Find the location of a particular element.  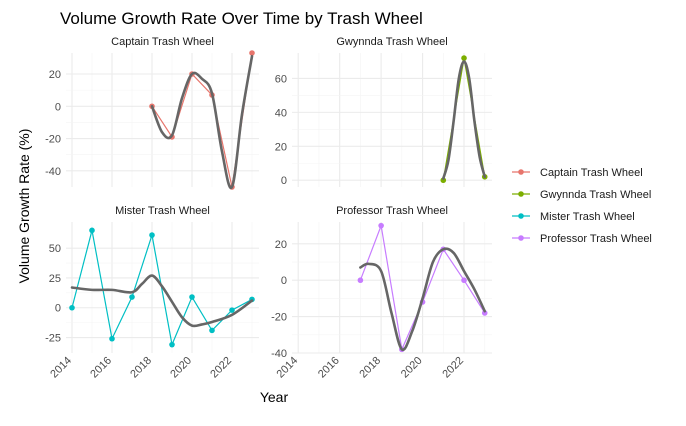

facet-2: Gwynnda Trash Wheel 60 40 20 0 is located at coordinates (383, 111).